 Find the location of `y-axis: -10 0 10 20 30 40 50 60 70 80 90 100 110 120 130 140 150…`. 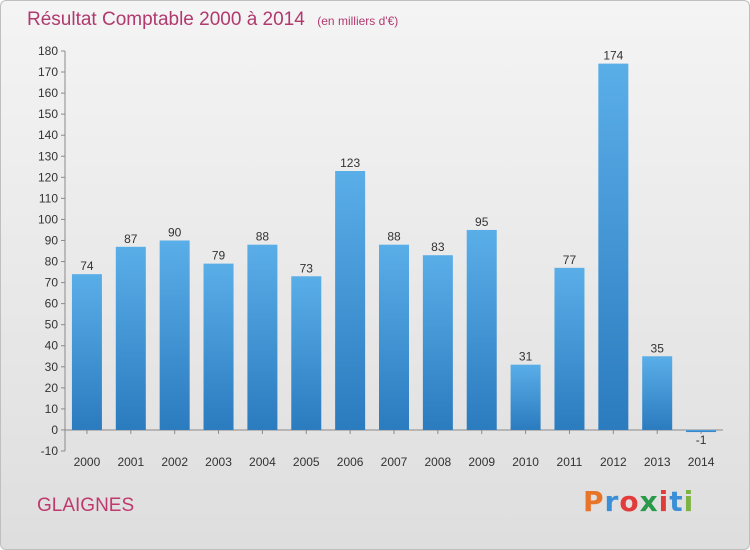

y-axis: -10 0 10 20 30 40 50 60 70 80 90 100 110 120 130 140 150… is located at coordinates (52, 251).